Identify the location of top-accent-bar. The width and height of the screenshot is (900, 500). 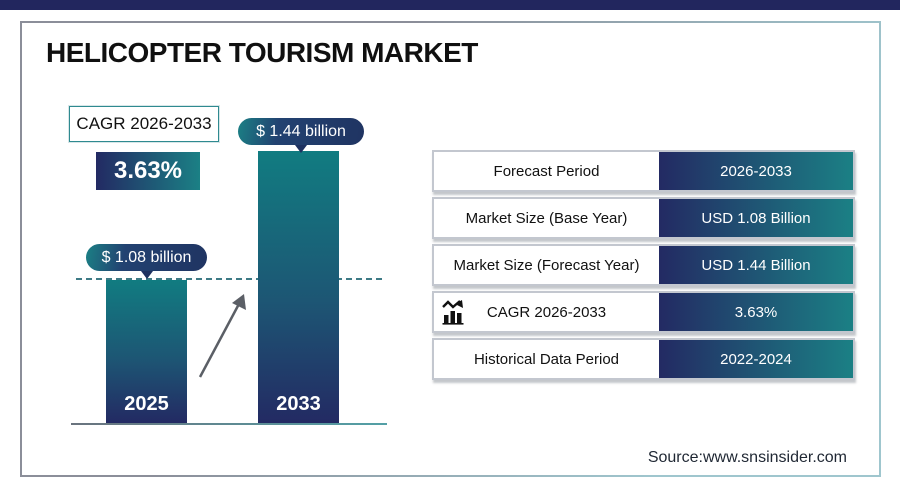
(450, 5).